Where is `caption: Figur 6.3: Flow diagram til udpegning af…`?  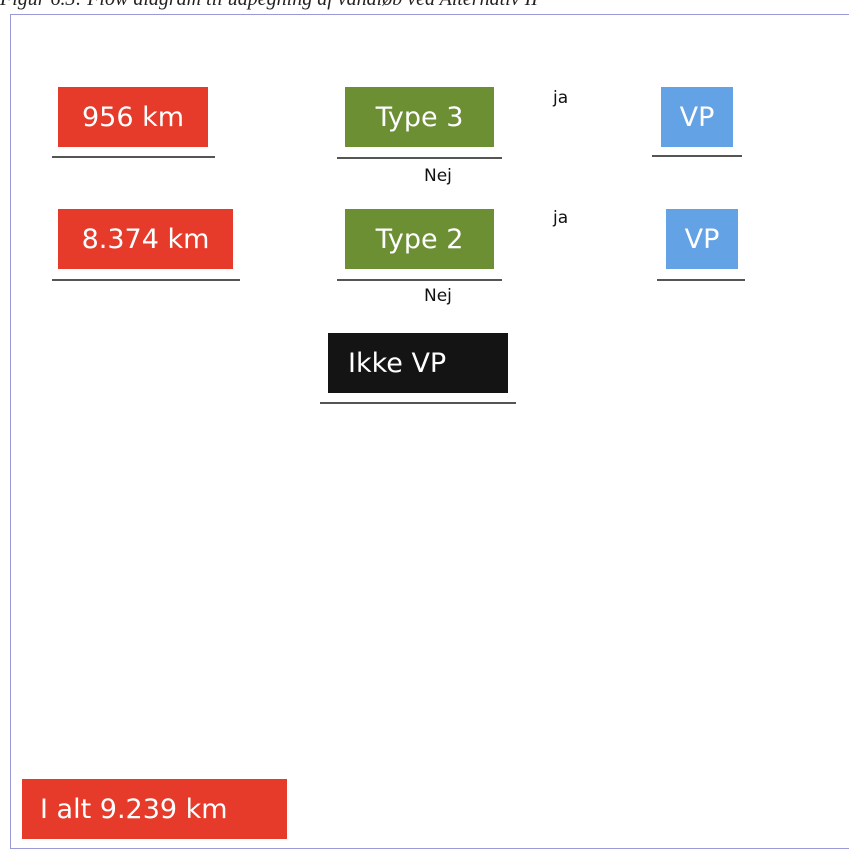 caption: Figur 6.3: Flow diagram til udpegning af… is located at coordinates (269, 5).